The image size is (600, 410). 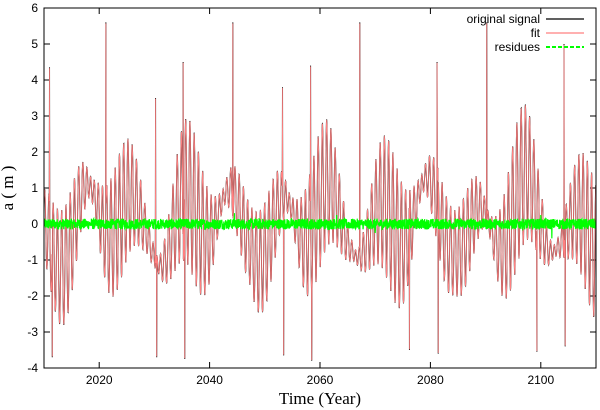 I want to click on x-axis-title: Time (Year), so click(x=320, y=398).